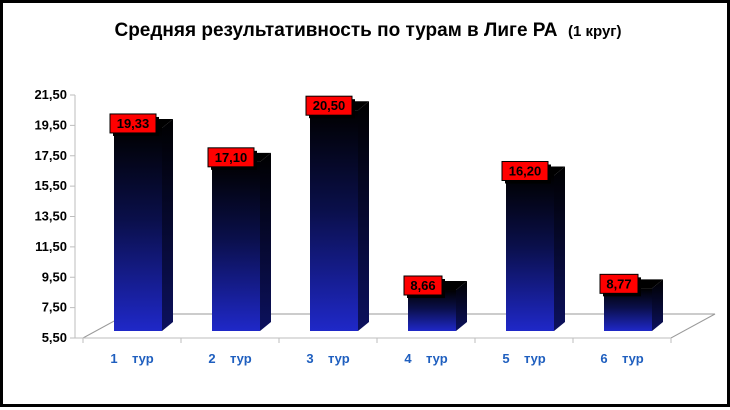  Describe the element at coordinates (131, 358) in the screenshot. I see `x-tick-label: 1 тур` at that location.